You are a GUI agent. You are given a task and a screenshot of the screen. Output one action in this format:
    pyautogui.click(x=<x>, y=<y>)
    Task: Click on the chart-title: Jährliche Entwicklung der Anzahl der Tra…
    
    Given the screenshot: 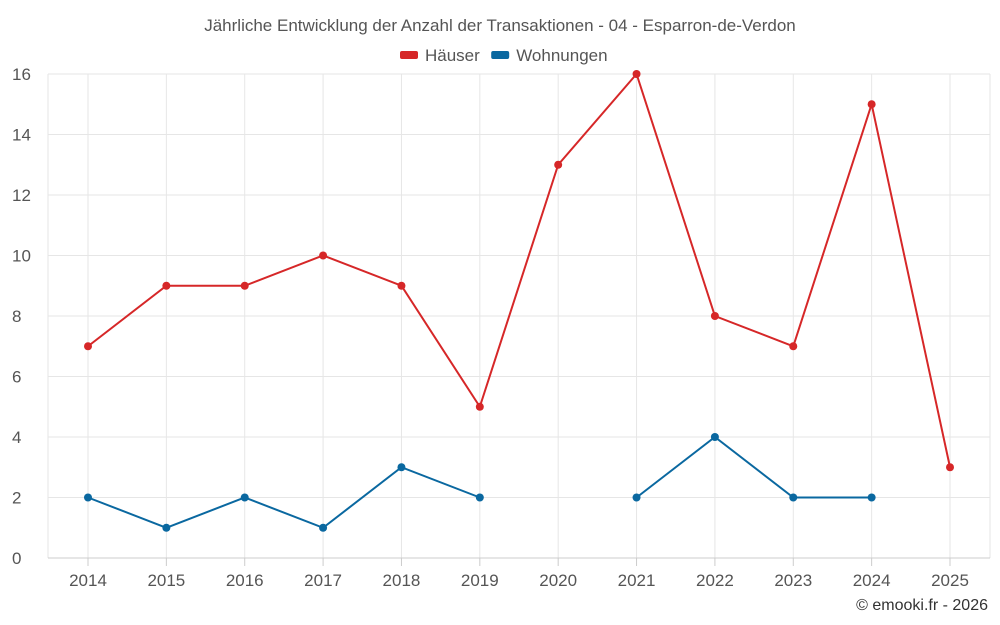 What is the action you would take?
    pyautogui.click(x=500, y=25)
    